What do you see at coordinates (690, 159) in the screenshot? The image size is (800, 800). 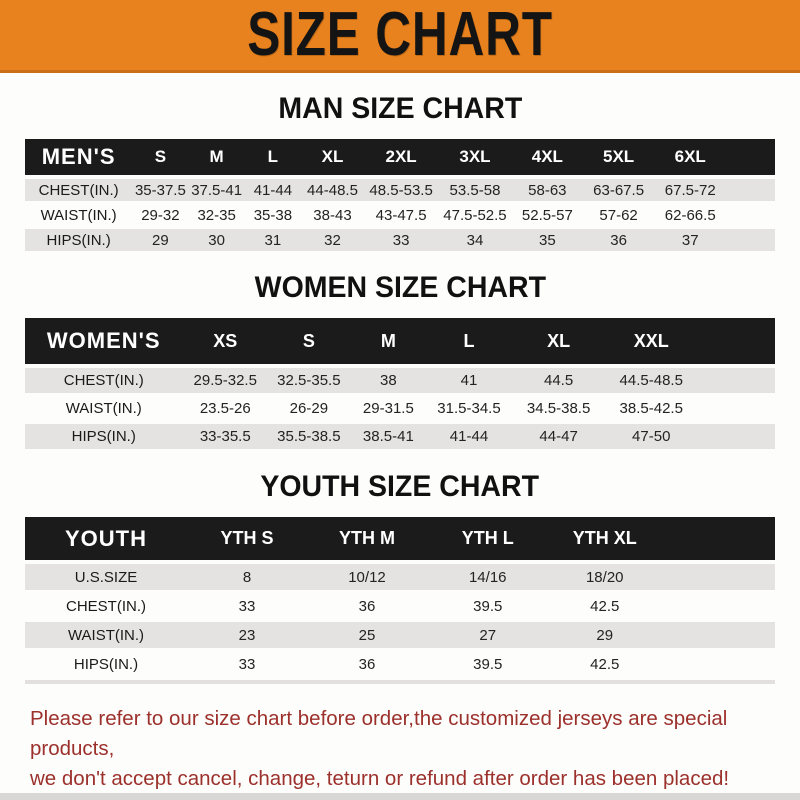 I see `size-column-header: 6XL` at bounding box center [690, 159].